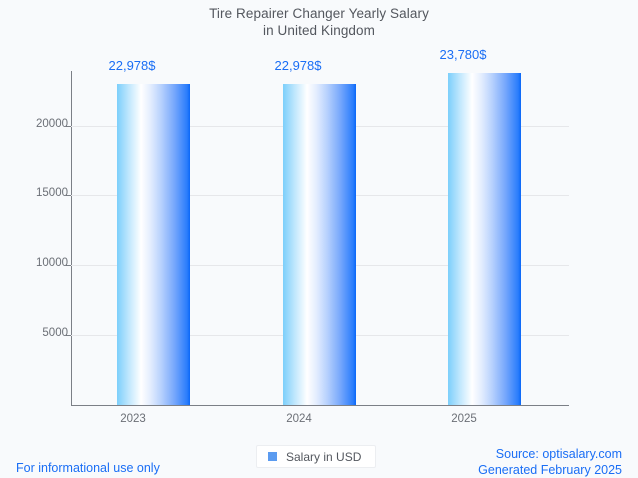  I want to click on chart-legend: Salary in USD, so click(316, 456).